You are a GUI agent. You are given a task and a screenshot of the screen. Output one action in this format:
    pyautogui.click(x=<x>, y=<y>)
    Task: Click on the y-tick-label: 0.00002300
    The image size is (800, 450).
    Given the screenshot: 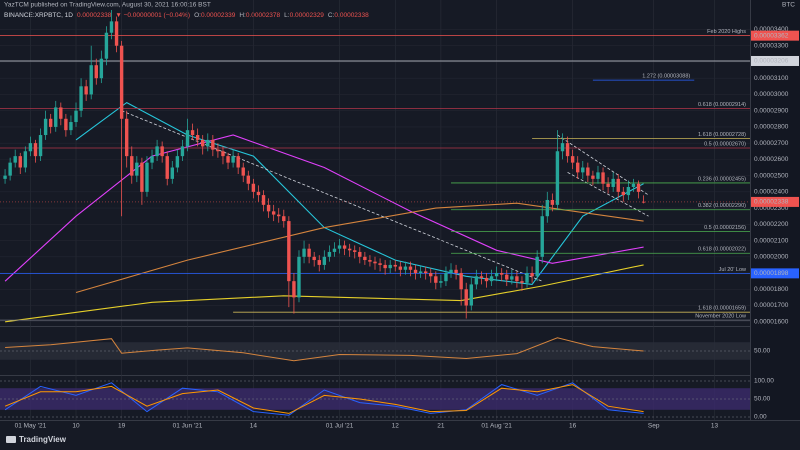 What is the action you would take?
    pyautogui.click(x=771, y=208)
    